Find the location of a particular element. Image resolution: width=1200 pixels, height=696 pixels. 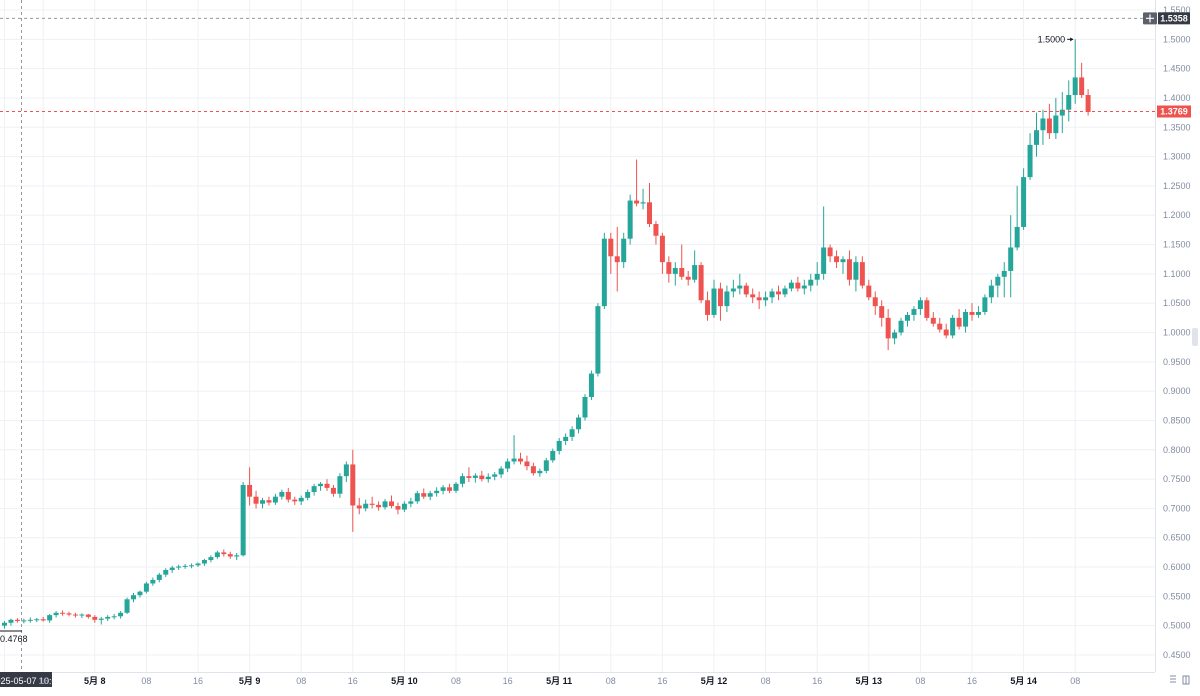

price-axis-tick-label: 1.3000 is located at coordinates (1177, 157).